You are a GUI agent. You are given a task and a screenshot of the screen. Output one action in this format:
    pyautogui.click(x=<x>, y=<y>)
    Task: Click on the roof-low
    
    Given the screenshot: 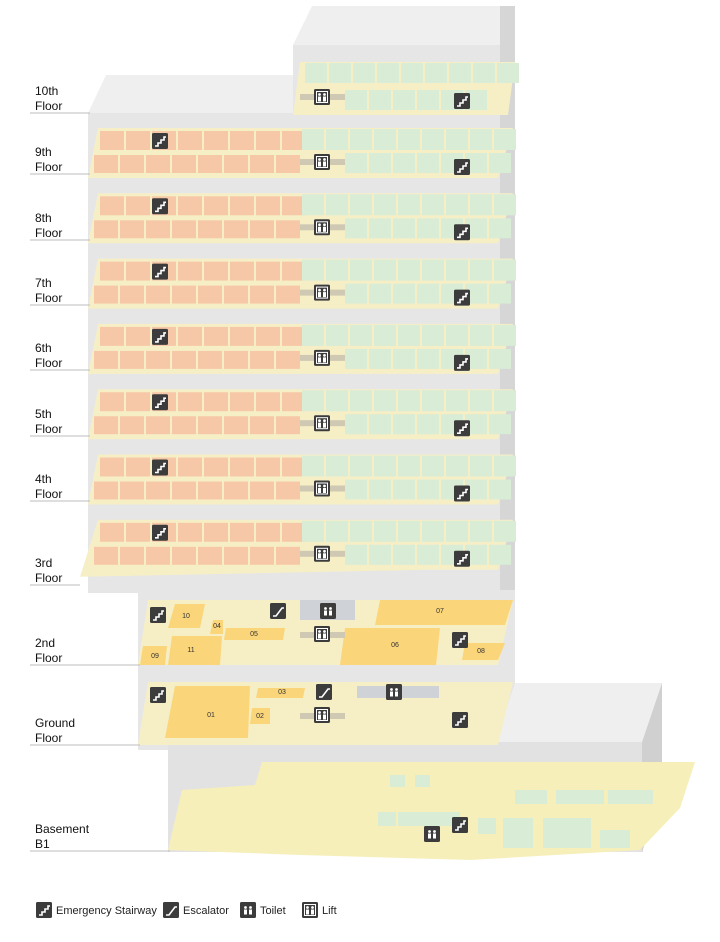 What is the action you would take?
    pyautogui.click(x=190, y=94)
    